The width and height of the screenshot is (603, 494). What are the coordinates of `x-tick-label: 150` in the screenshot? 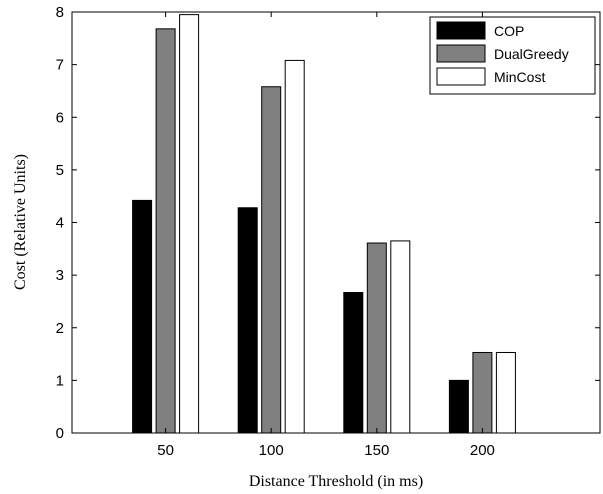 It's located at (376, 450).